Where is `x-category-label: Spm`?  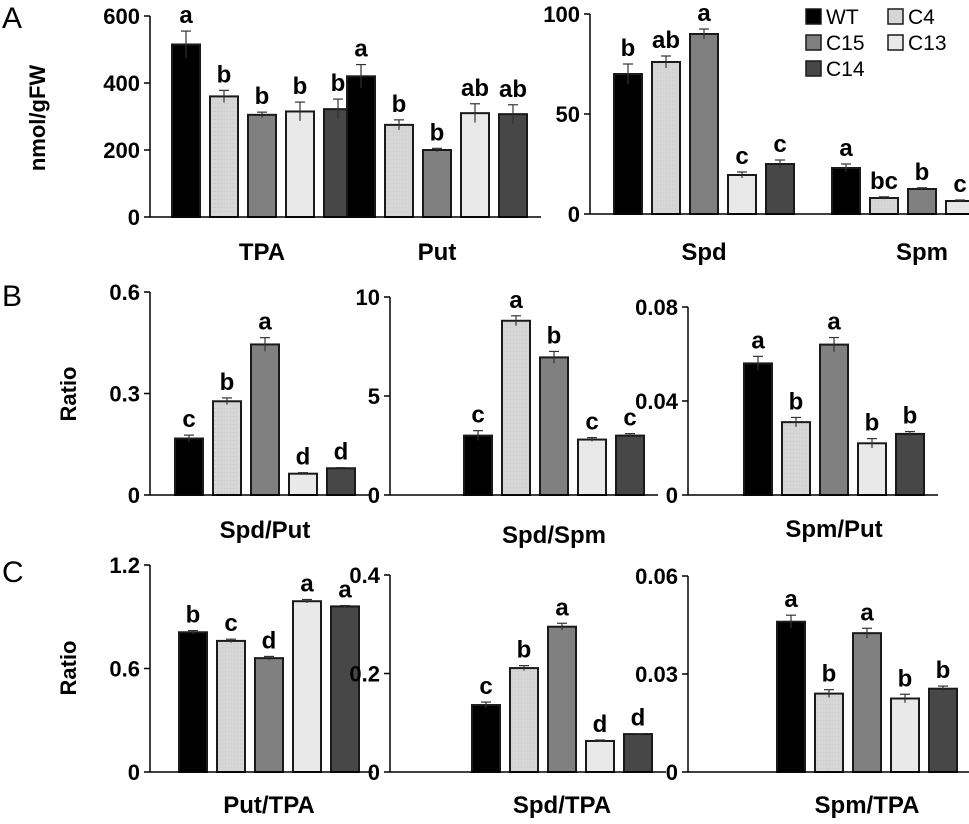
x-category-label: Spm is located at coordinates (922, 252).